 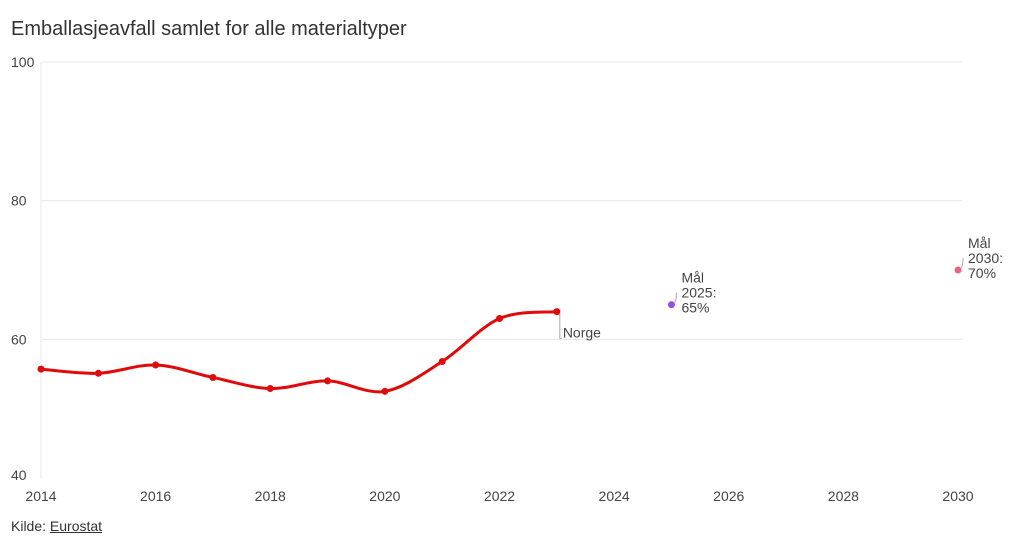 What do you see at coordinates (985, 258) in the screenshot?
I see `target-label: 2030:` at bounding box center [985, 258].